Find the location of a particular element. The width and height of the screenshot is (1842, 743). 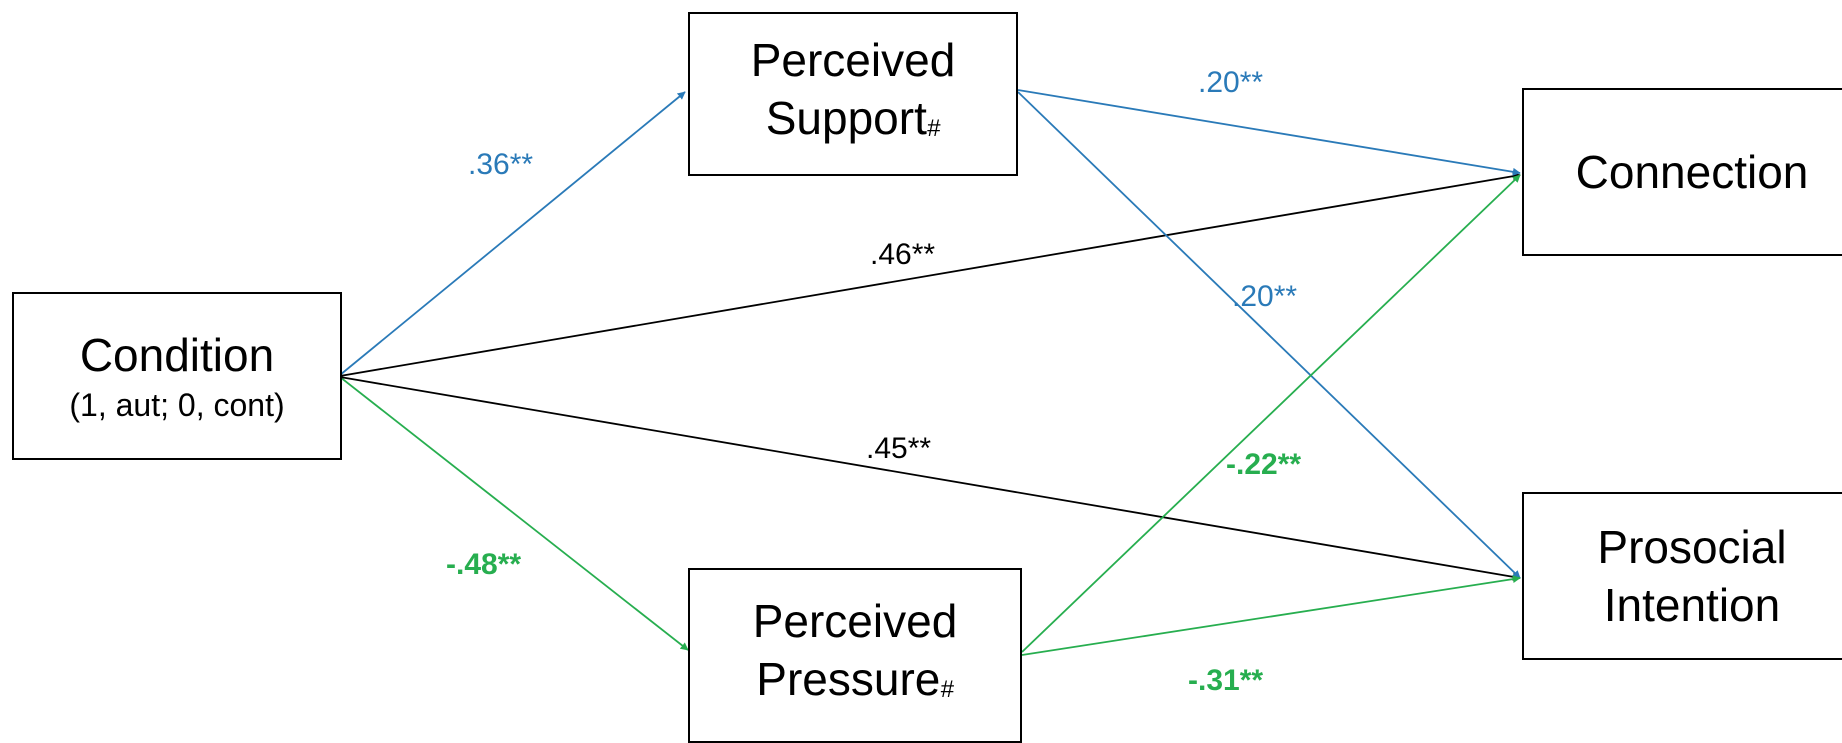

coef-condition-connection: .46** is located at coordinates (903, 254).